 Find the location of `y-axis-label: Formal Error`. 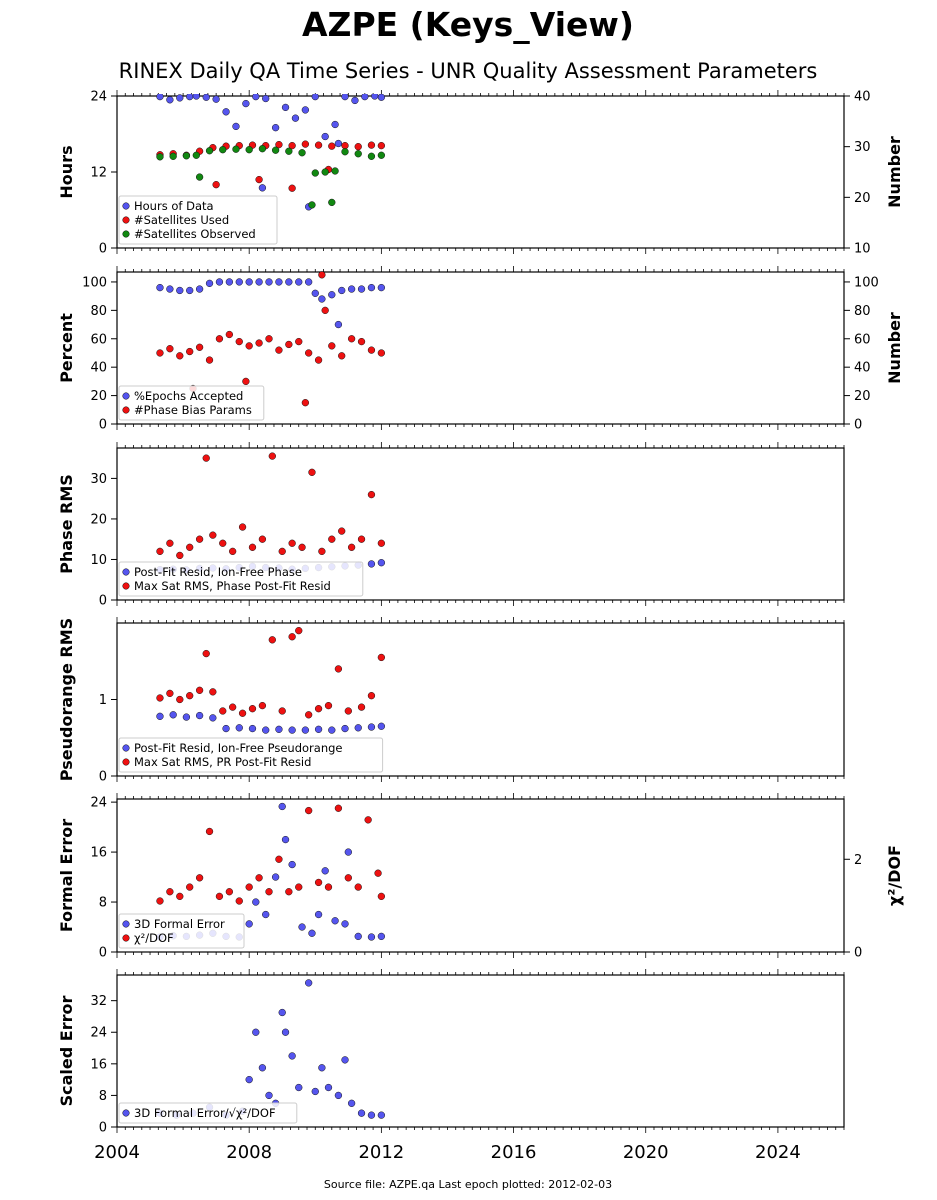

y-axis-label: Formal Error is located at coordinates (66, 875).